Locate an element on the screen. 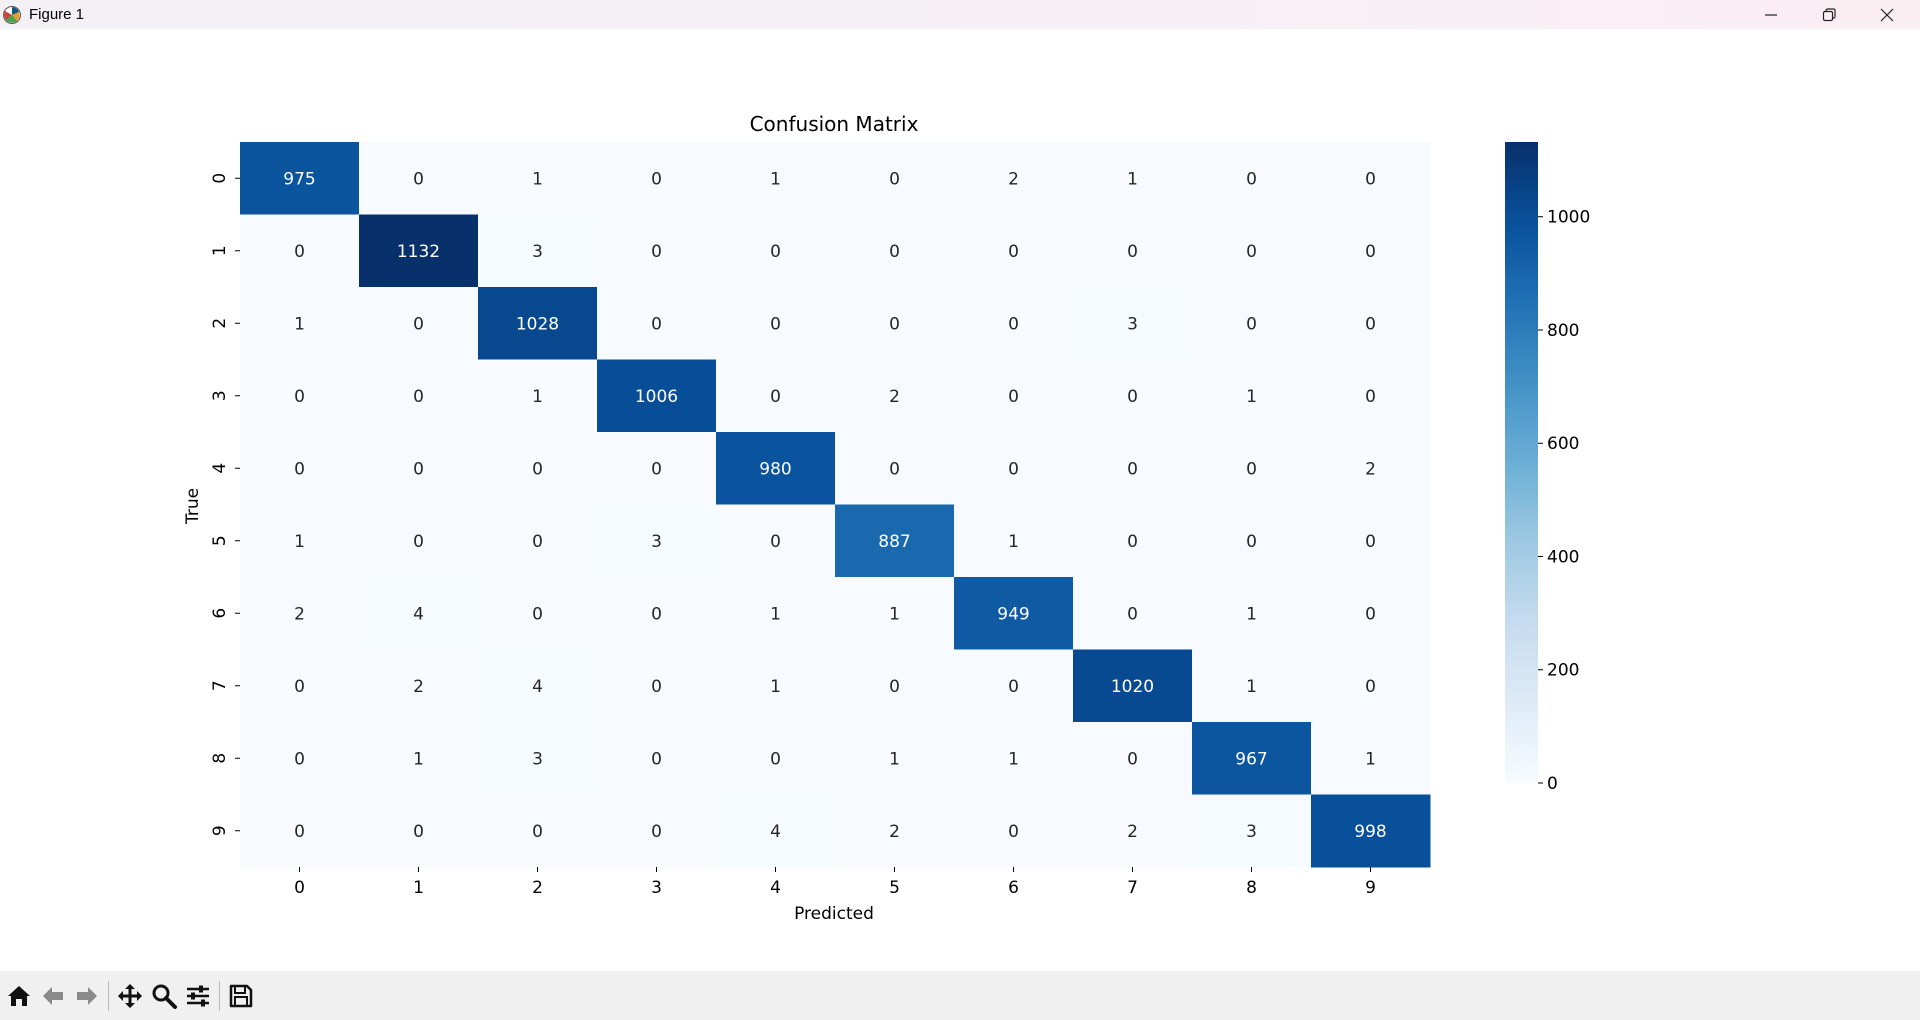 This screenshot has height=1020, width=1920. minimize-button is located at coordinates (1771, 14).